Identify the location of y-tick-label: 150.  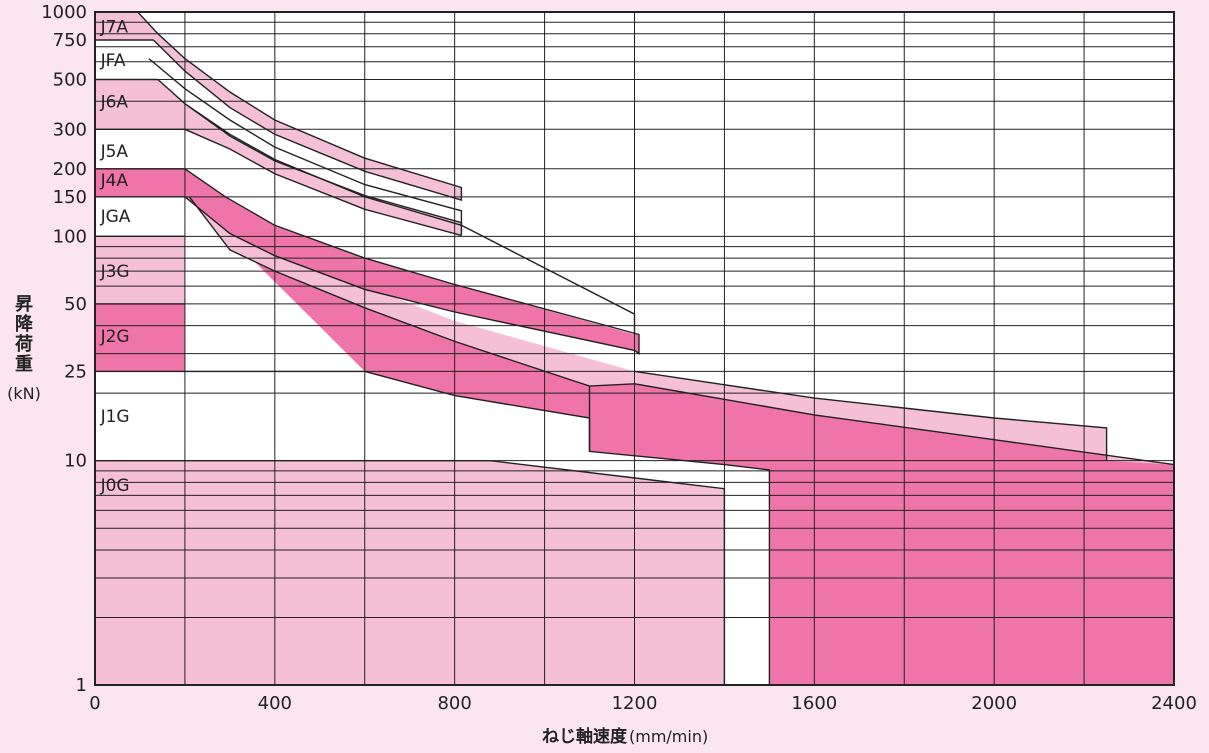
(70, 197).